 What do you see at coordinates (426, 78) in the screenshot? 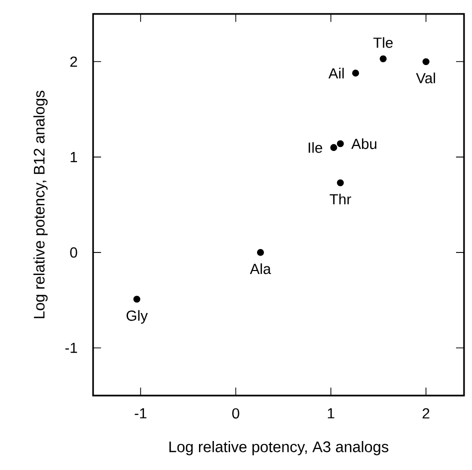
I see `annotation: Val` at bounding box center [426, 78].